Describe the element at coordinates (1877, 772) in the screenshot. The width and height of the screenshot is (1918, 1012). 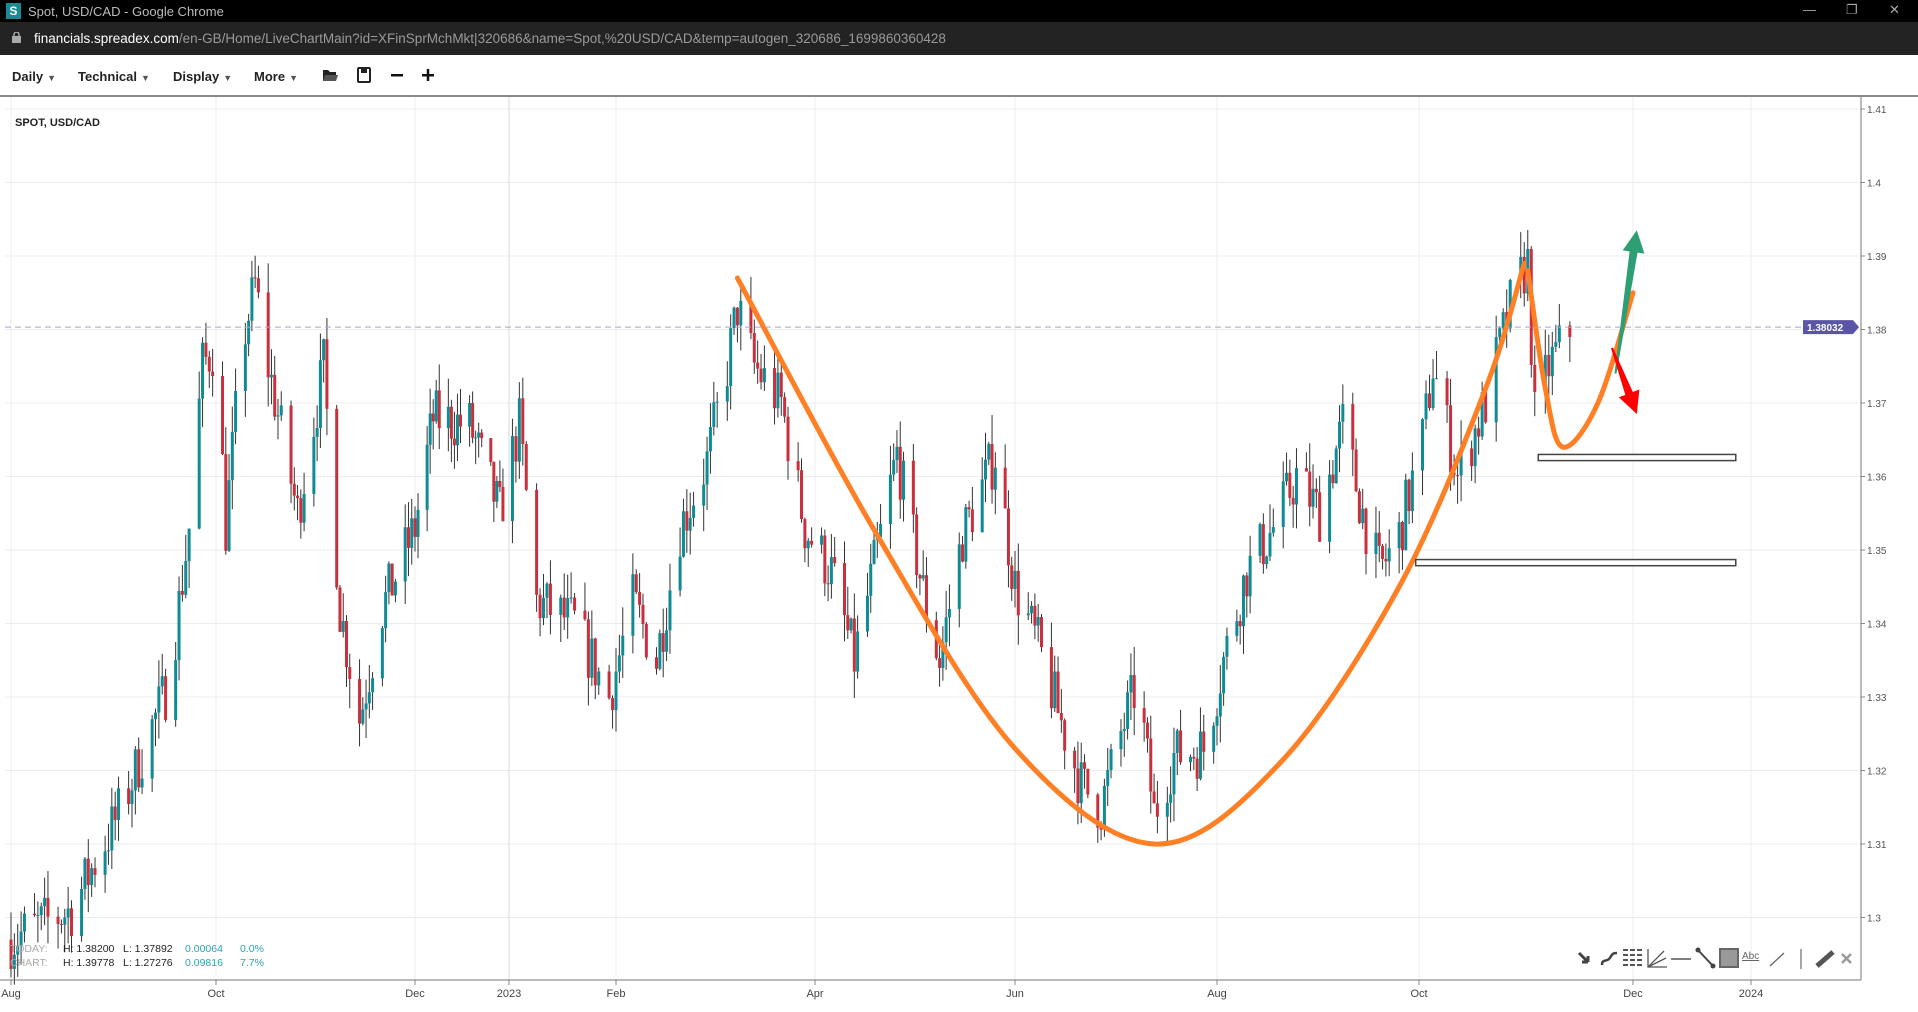
I see `y-tick-label: 1.32` at that location.